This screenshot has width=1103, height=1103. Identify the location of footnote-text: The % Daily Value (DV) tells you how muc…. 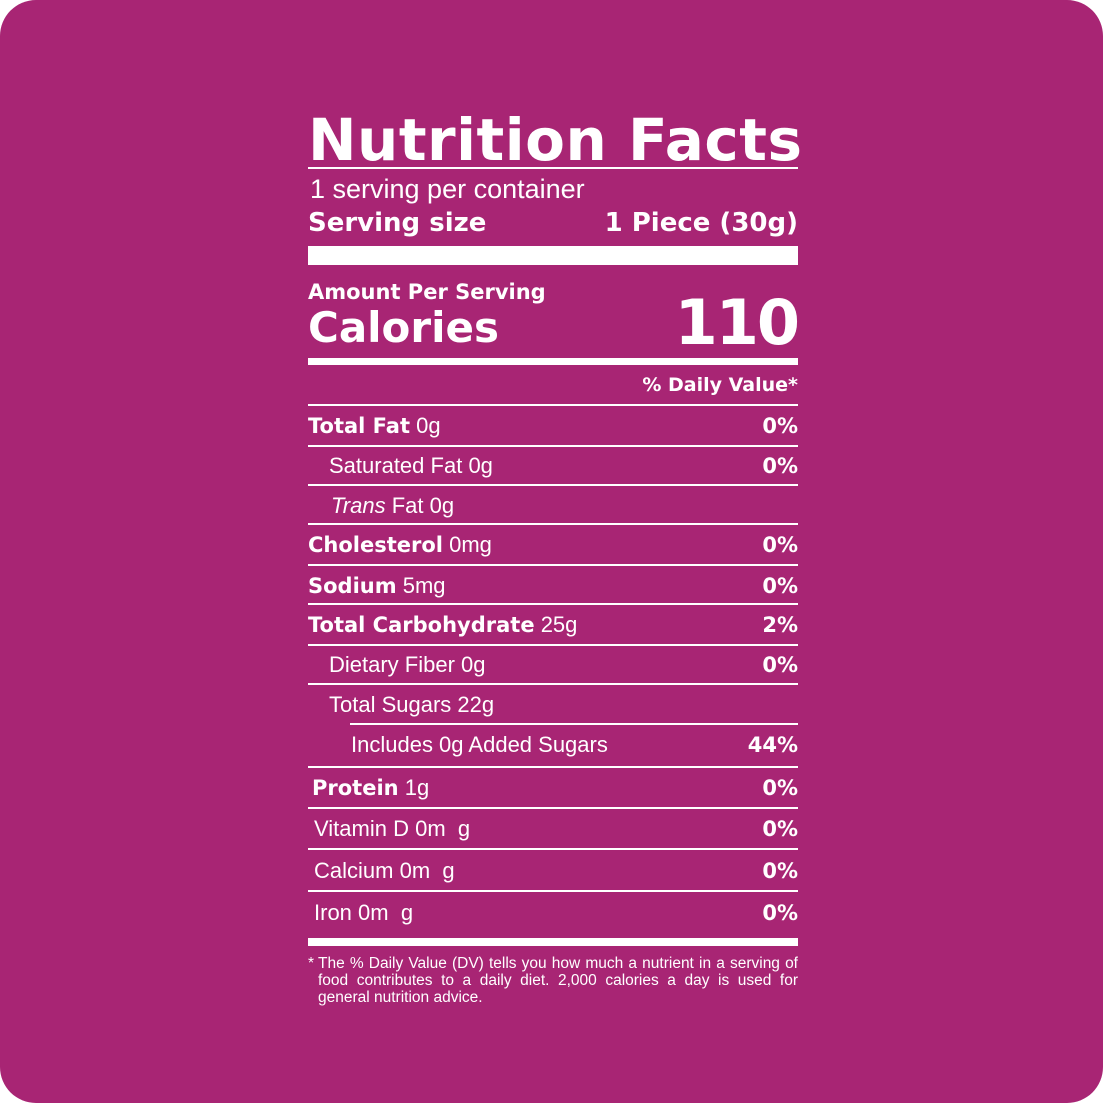
(558, 980).